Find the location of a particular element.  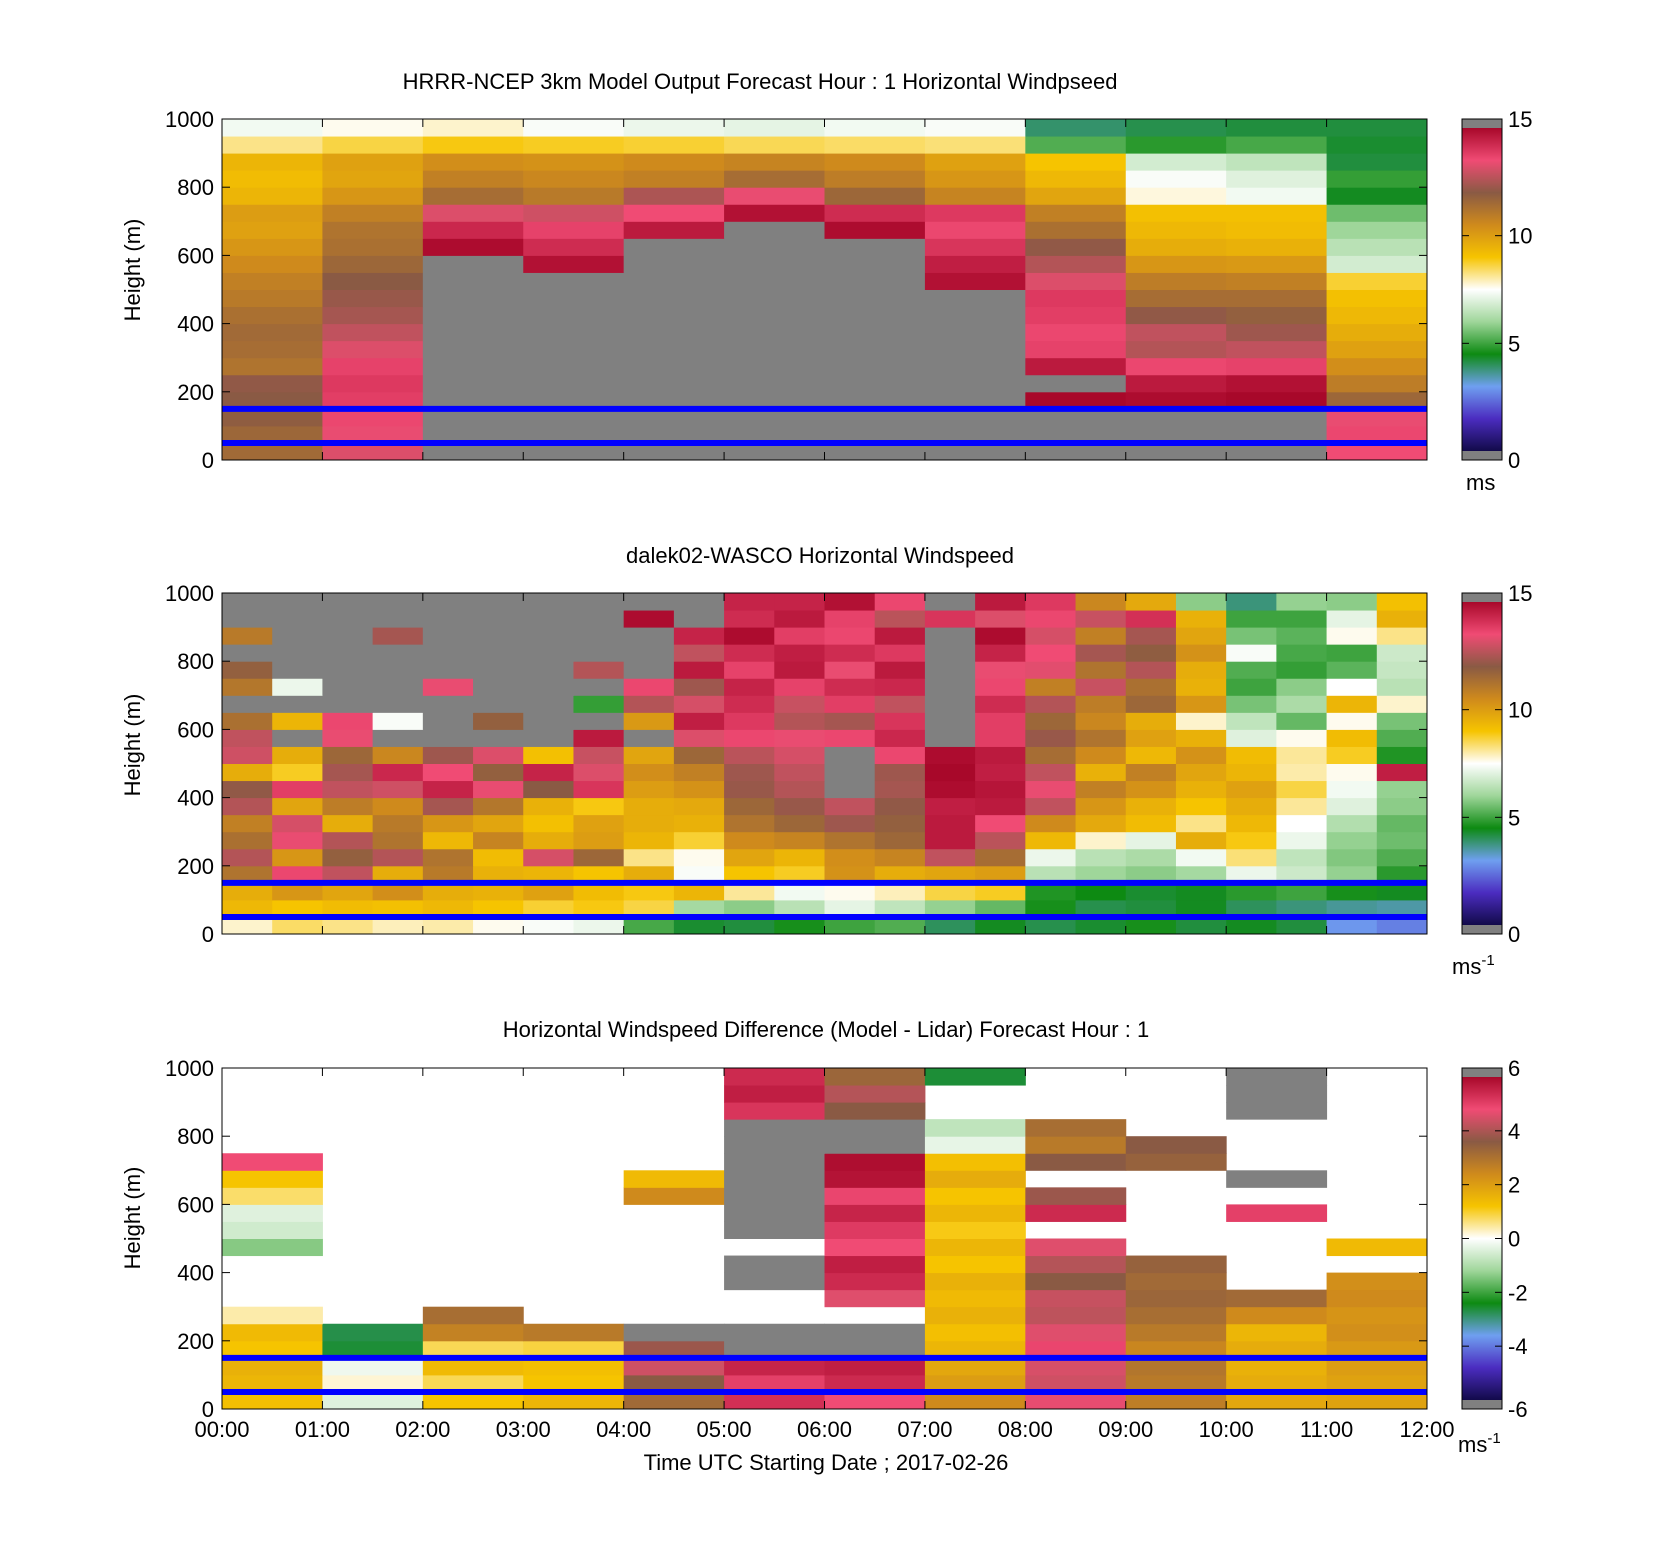

colorbar-tick-label: -6 is located at coordinates (1518, 1409).